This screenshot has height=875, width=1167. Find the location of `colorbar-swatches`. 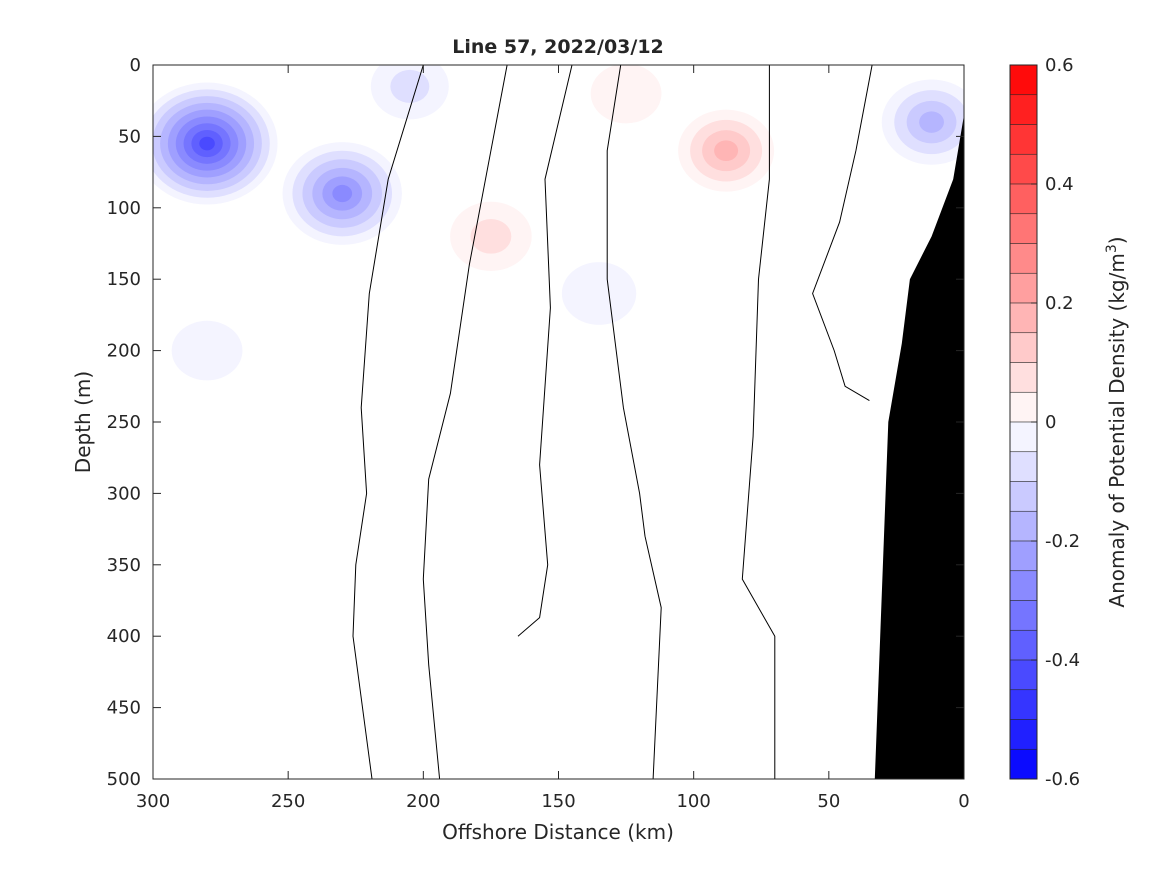

colorbar-swatches is located at coordinates (1023, 422).